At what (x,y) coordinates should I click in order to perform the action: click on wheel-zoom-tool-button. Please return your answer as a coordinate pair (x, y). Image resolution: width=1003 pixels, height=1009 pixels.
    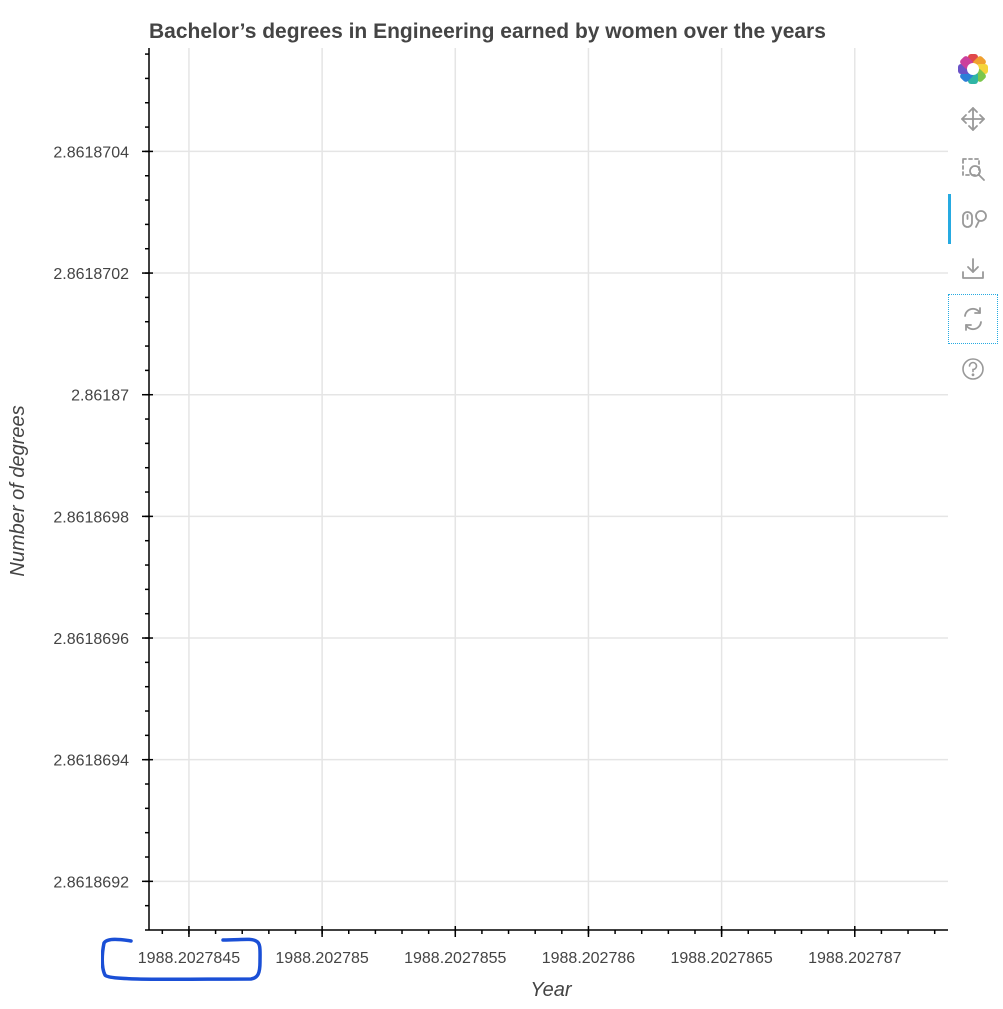
    Looking at the image, I should click on (973, 219).